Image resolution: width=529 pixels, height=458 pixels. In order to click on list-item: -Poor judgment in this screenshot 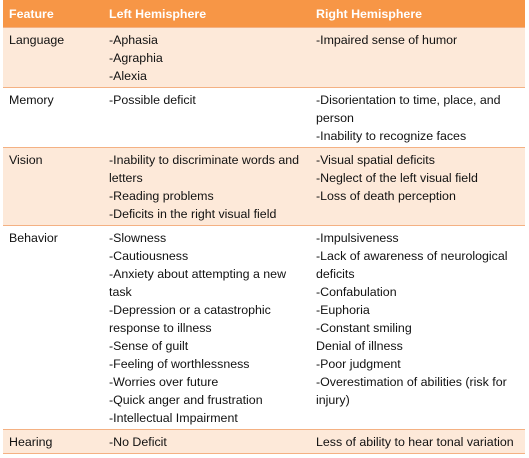, I will do `click(358, 364)`.